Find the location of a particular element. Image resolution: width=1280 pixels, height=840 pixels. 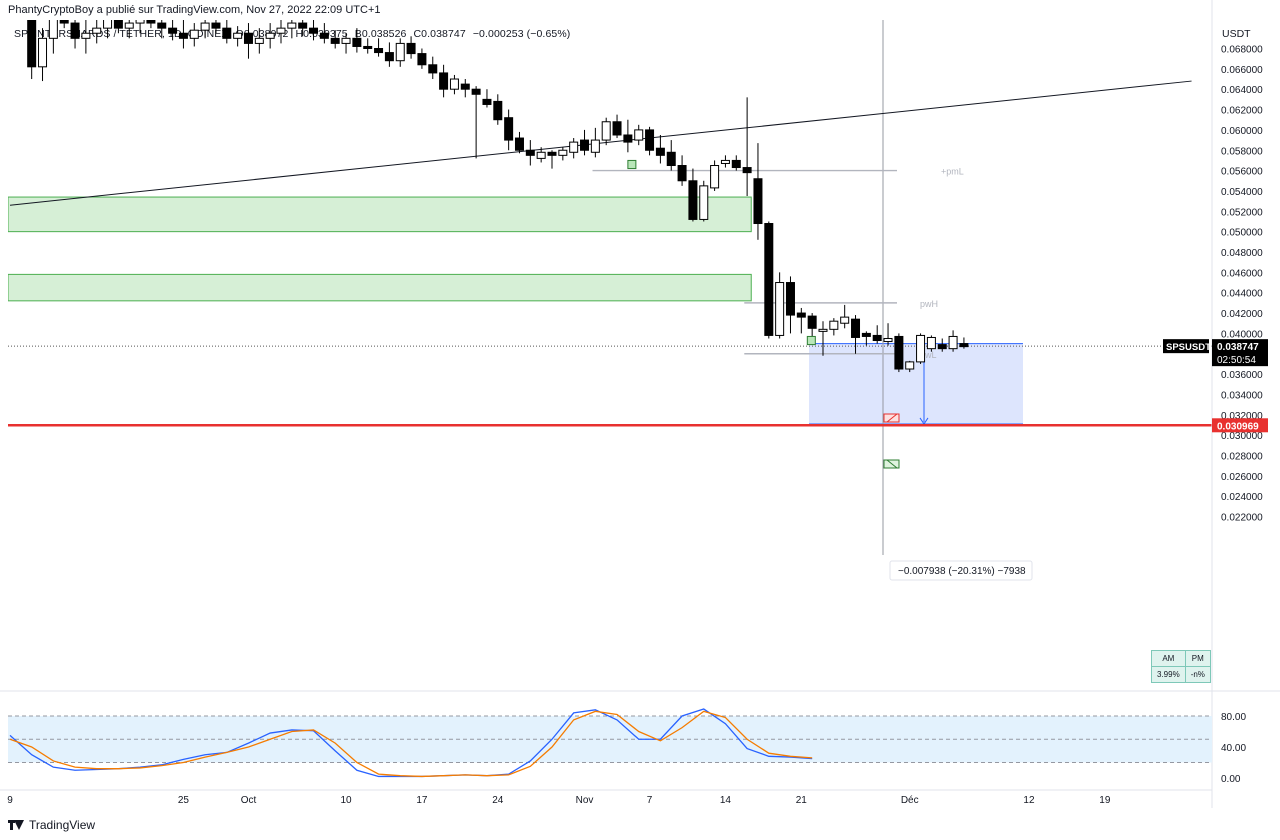

price-tick-label: 0.050000 is located at coordinates (1242, 233).